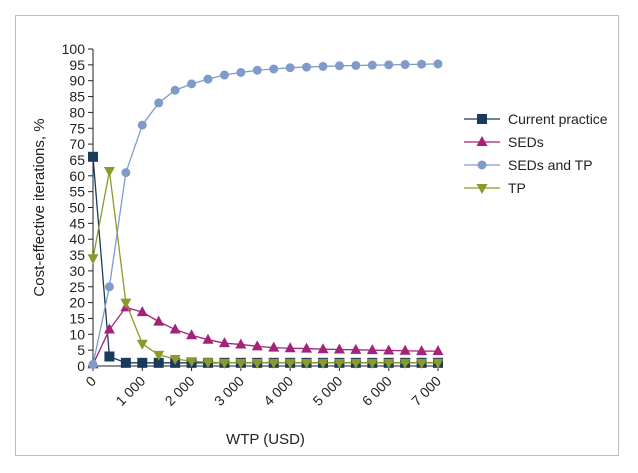 The image size is (638, 473). Describe the element at coordinates (81, 350) in the screenshot. I see `y-tick-label: 5` at that location.